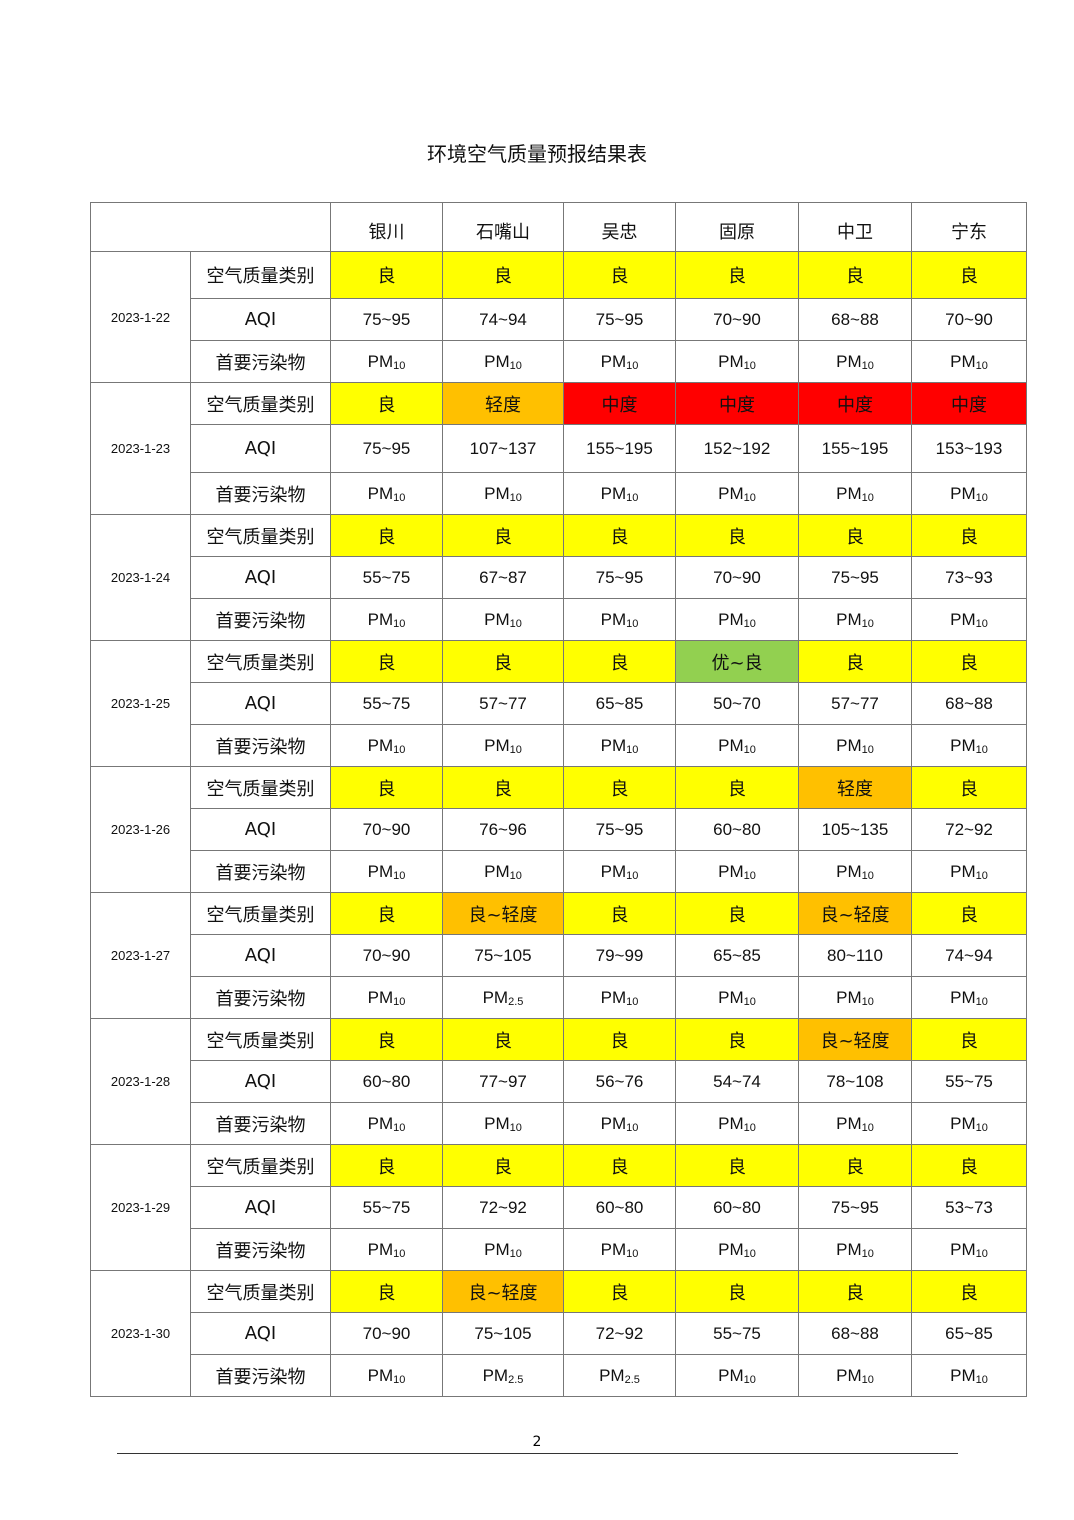  I want to click on aqi-row: AQI 70~90 75~105 79~99 65~85 80~110 74~94, so click(559, 955).